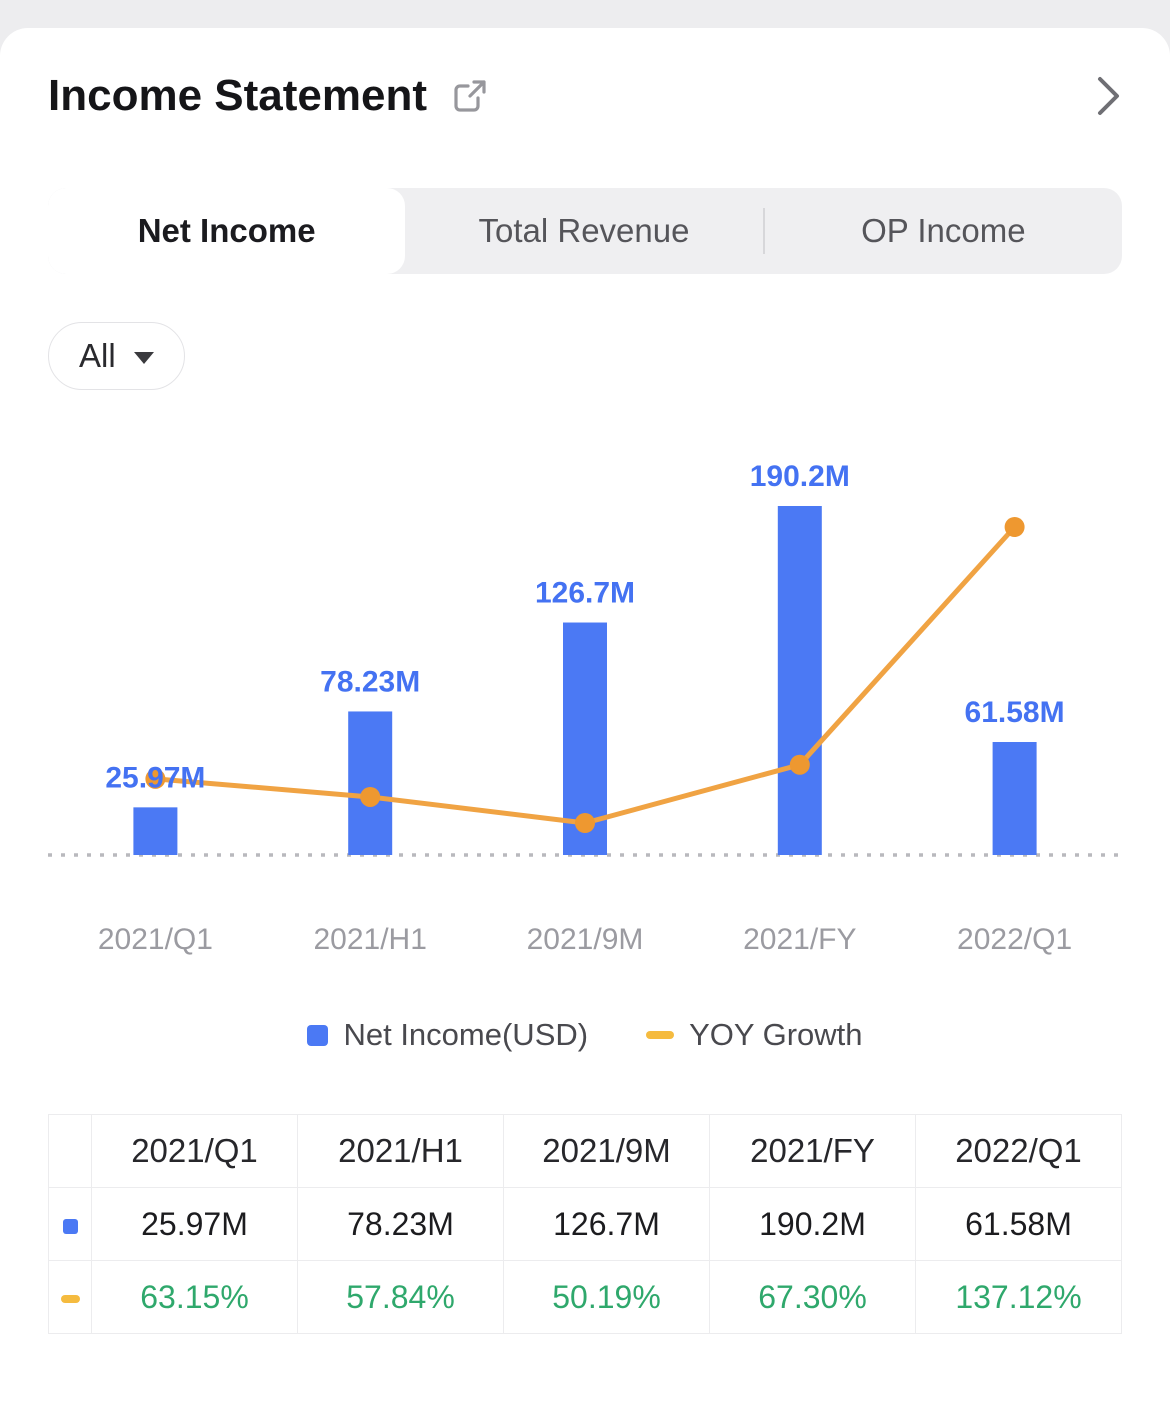  I want to click on table-col-header: 2021/9M, so click(606, 1151).